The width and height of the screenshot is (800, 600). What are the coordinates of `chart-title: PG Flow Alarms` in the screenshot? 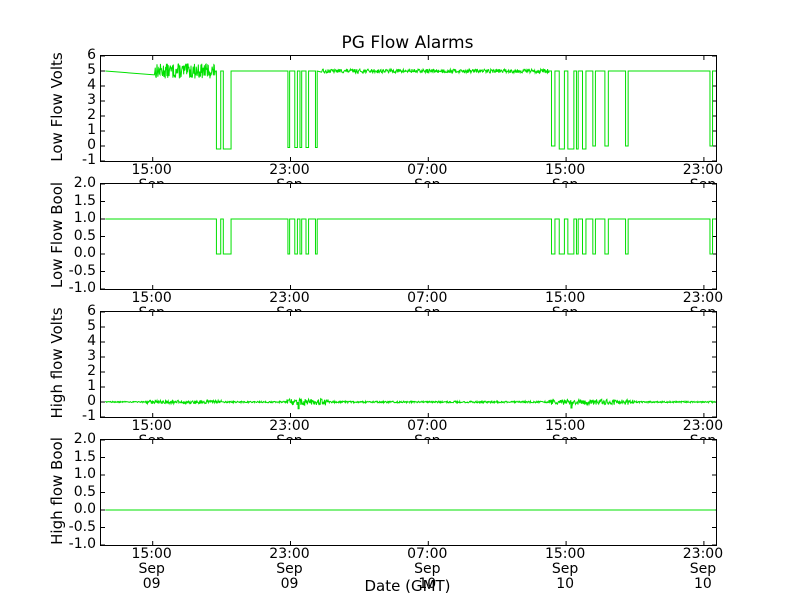 It's located at (407, 43).